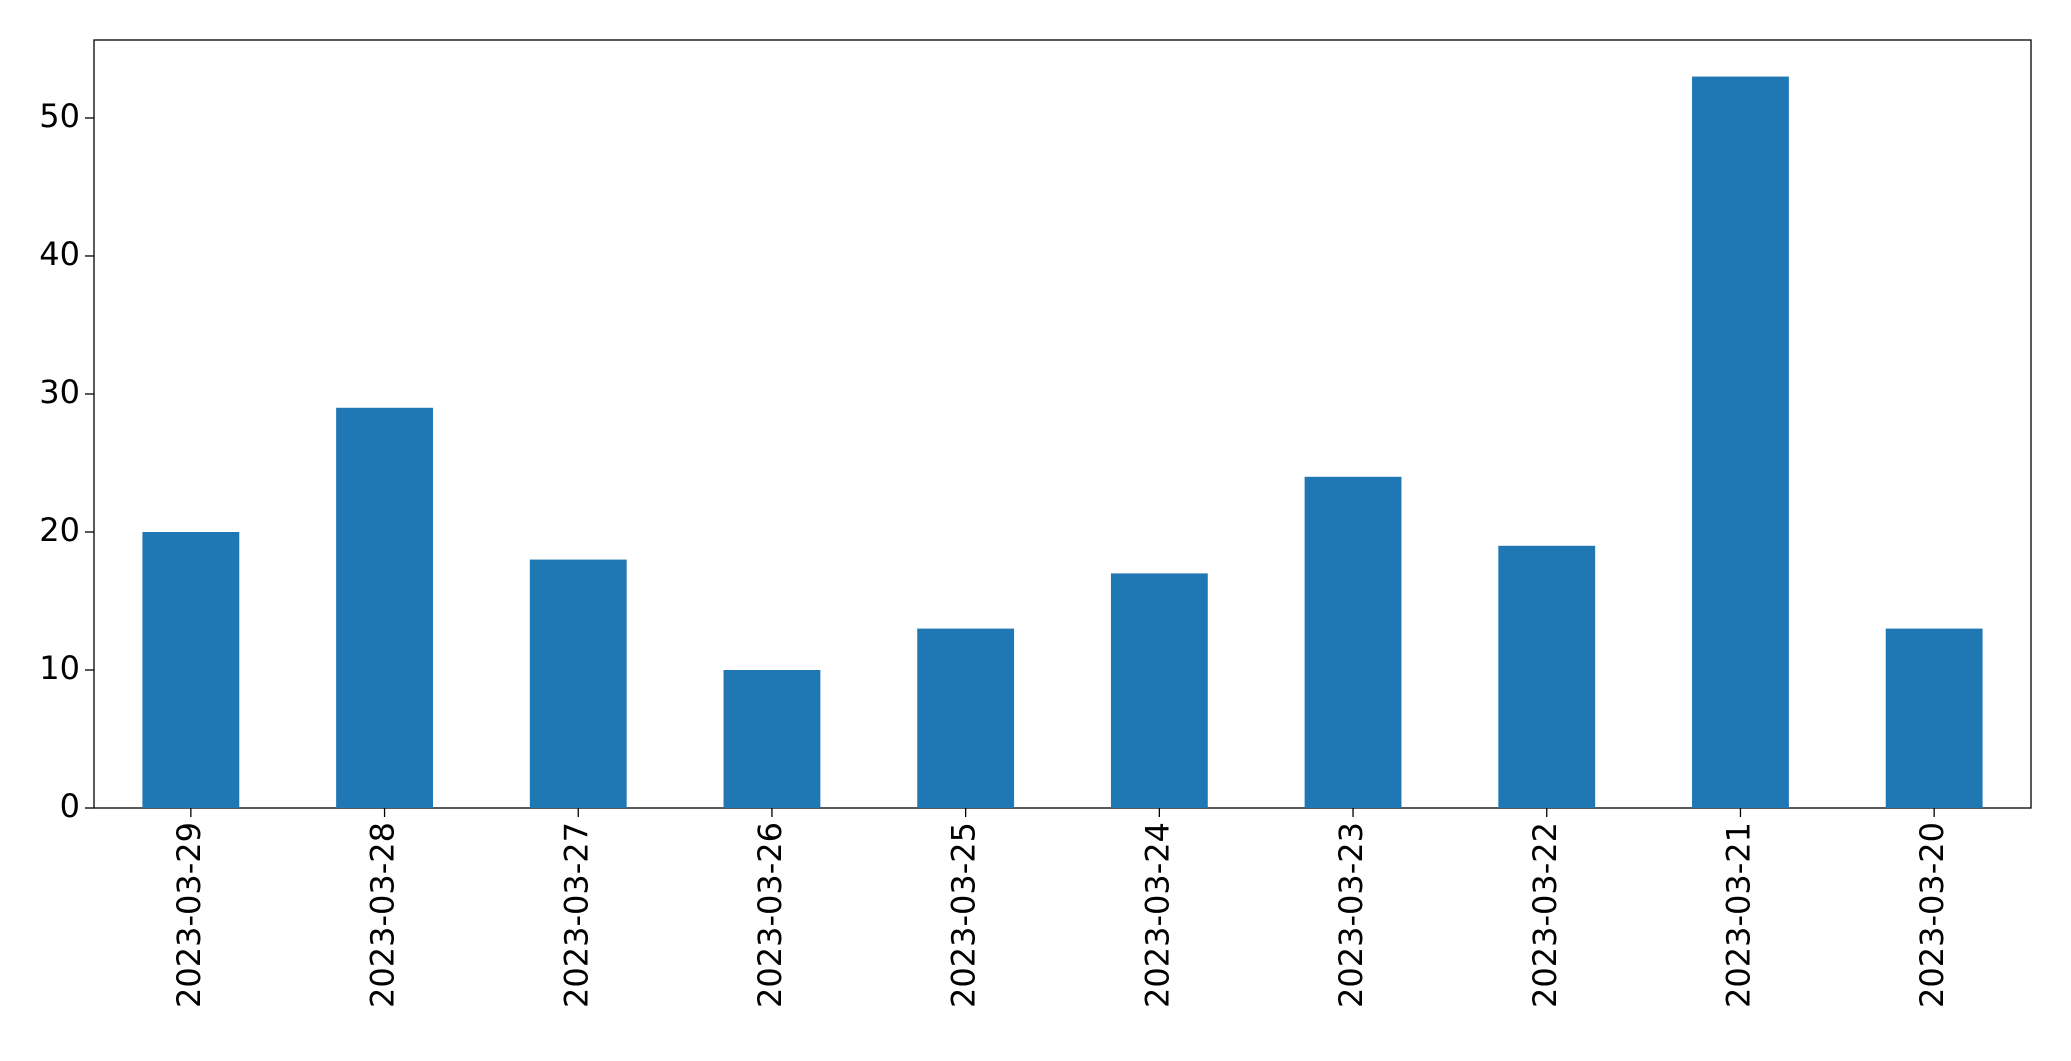 The width and height of the screenshot is (2071, 1061). Describe the element at coordinates (1157, 915) in the screenshot. I see `x-tick-label: 2023-03-24` at that location.